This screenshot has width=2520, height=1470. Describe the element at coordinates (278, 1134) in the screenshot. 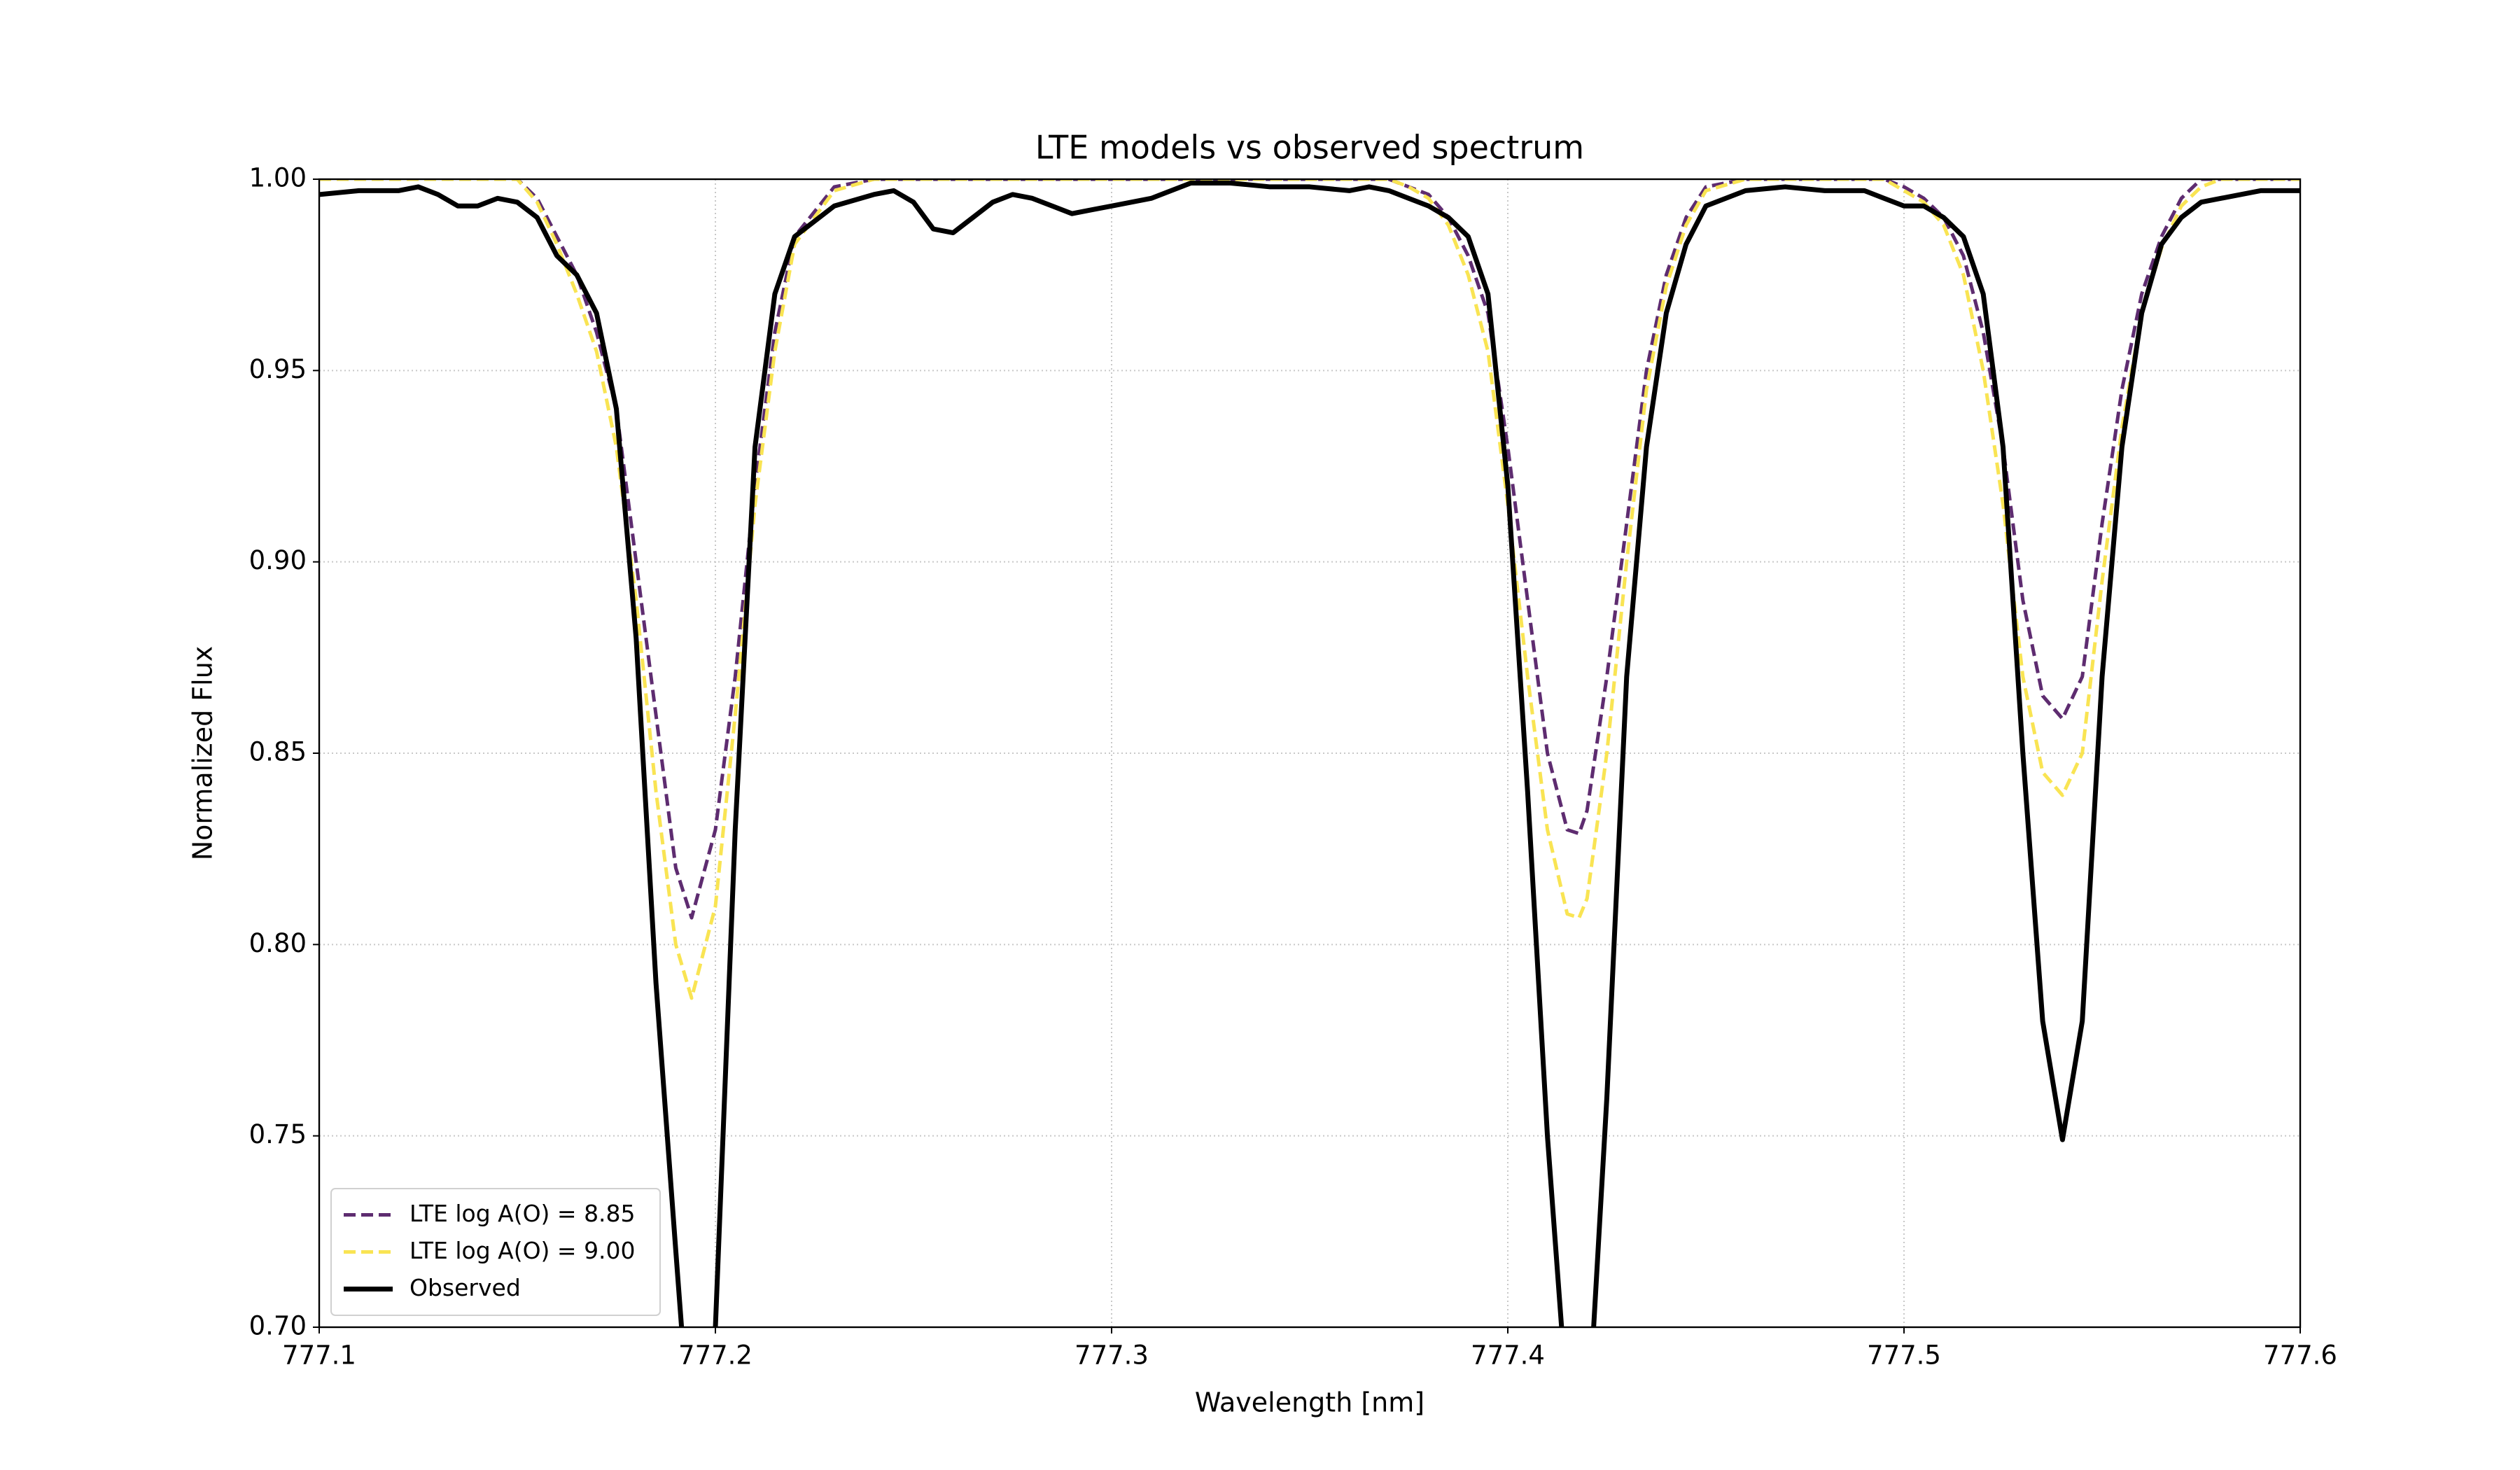

I see `y-tick-label: 0.75` at that location.